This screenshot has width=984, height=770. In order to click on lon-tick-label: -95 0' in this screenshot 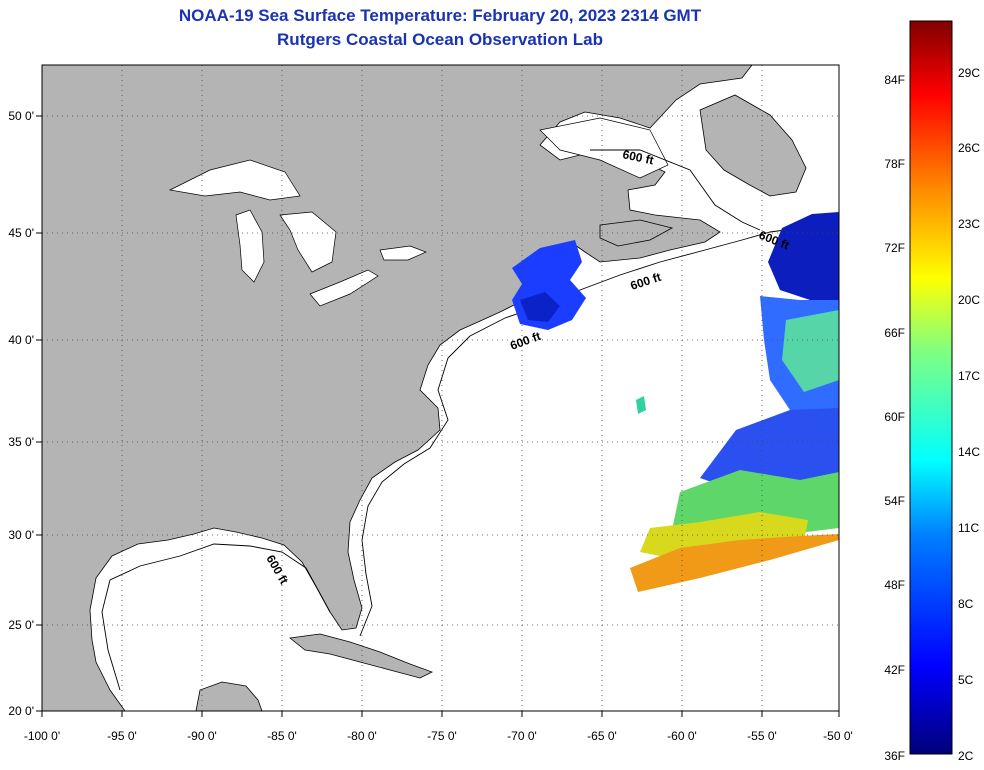, I will do `click(122, 736)`.